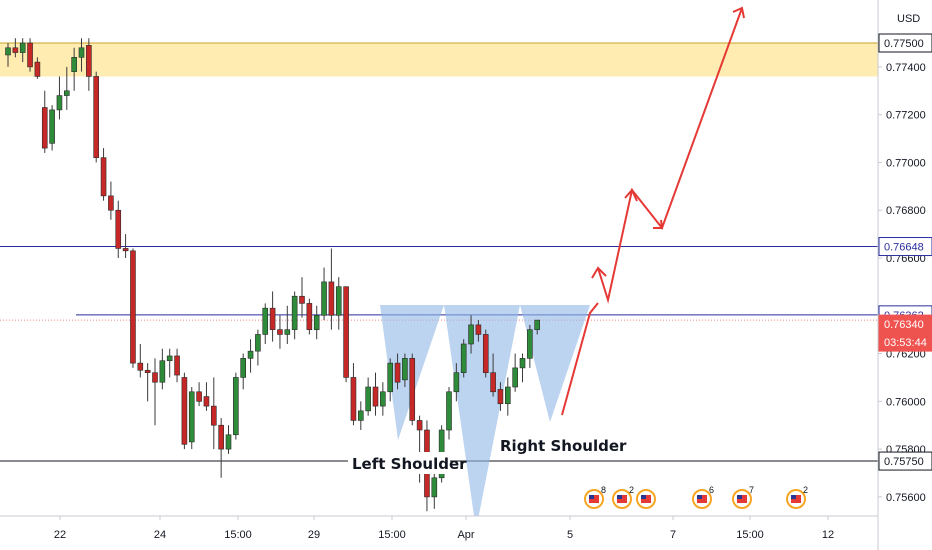  Describe the element at coordinates (908, 19) in the screenshot. I see `currency-label: USD` at that location.